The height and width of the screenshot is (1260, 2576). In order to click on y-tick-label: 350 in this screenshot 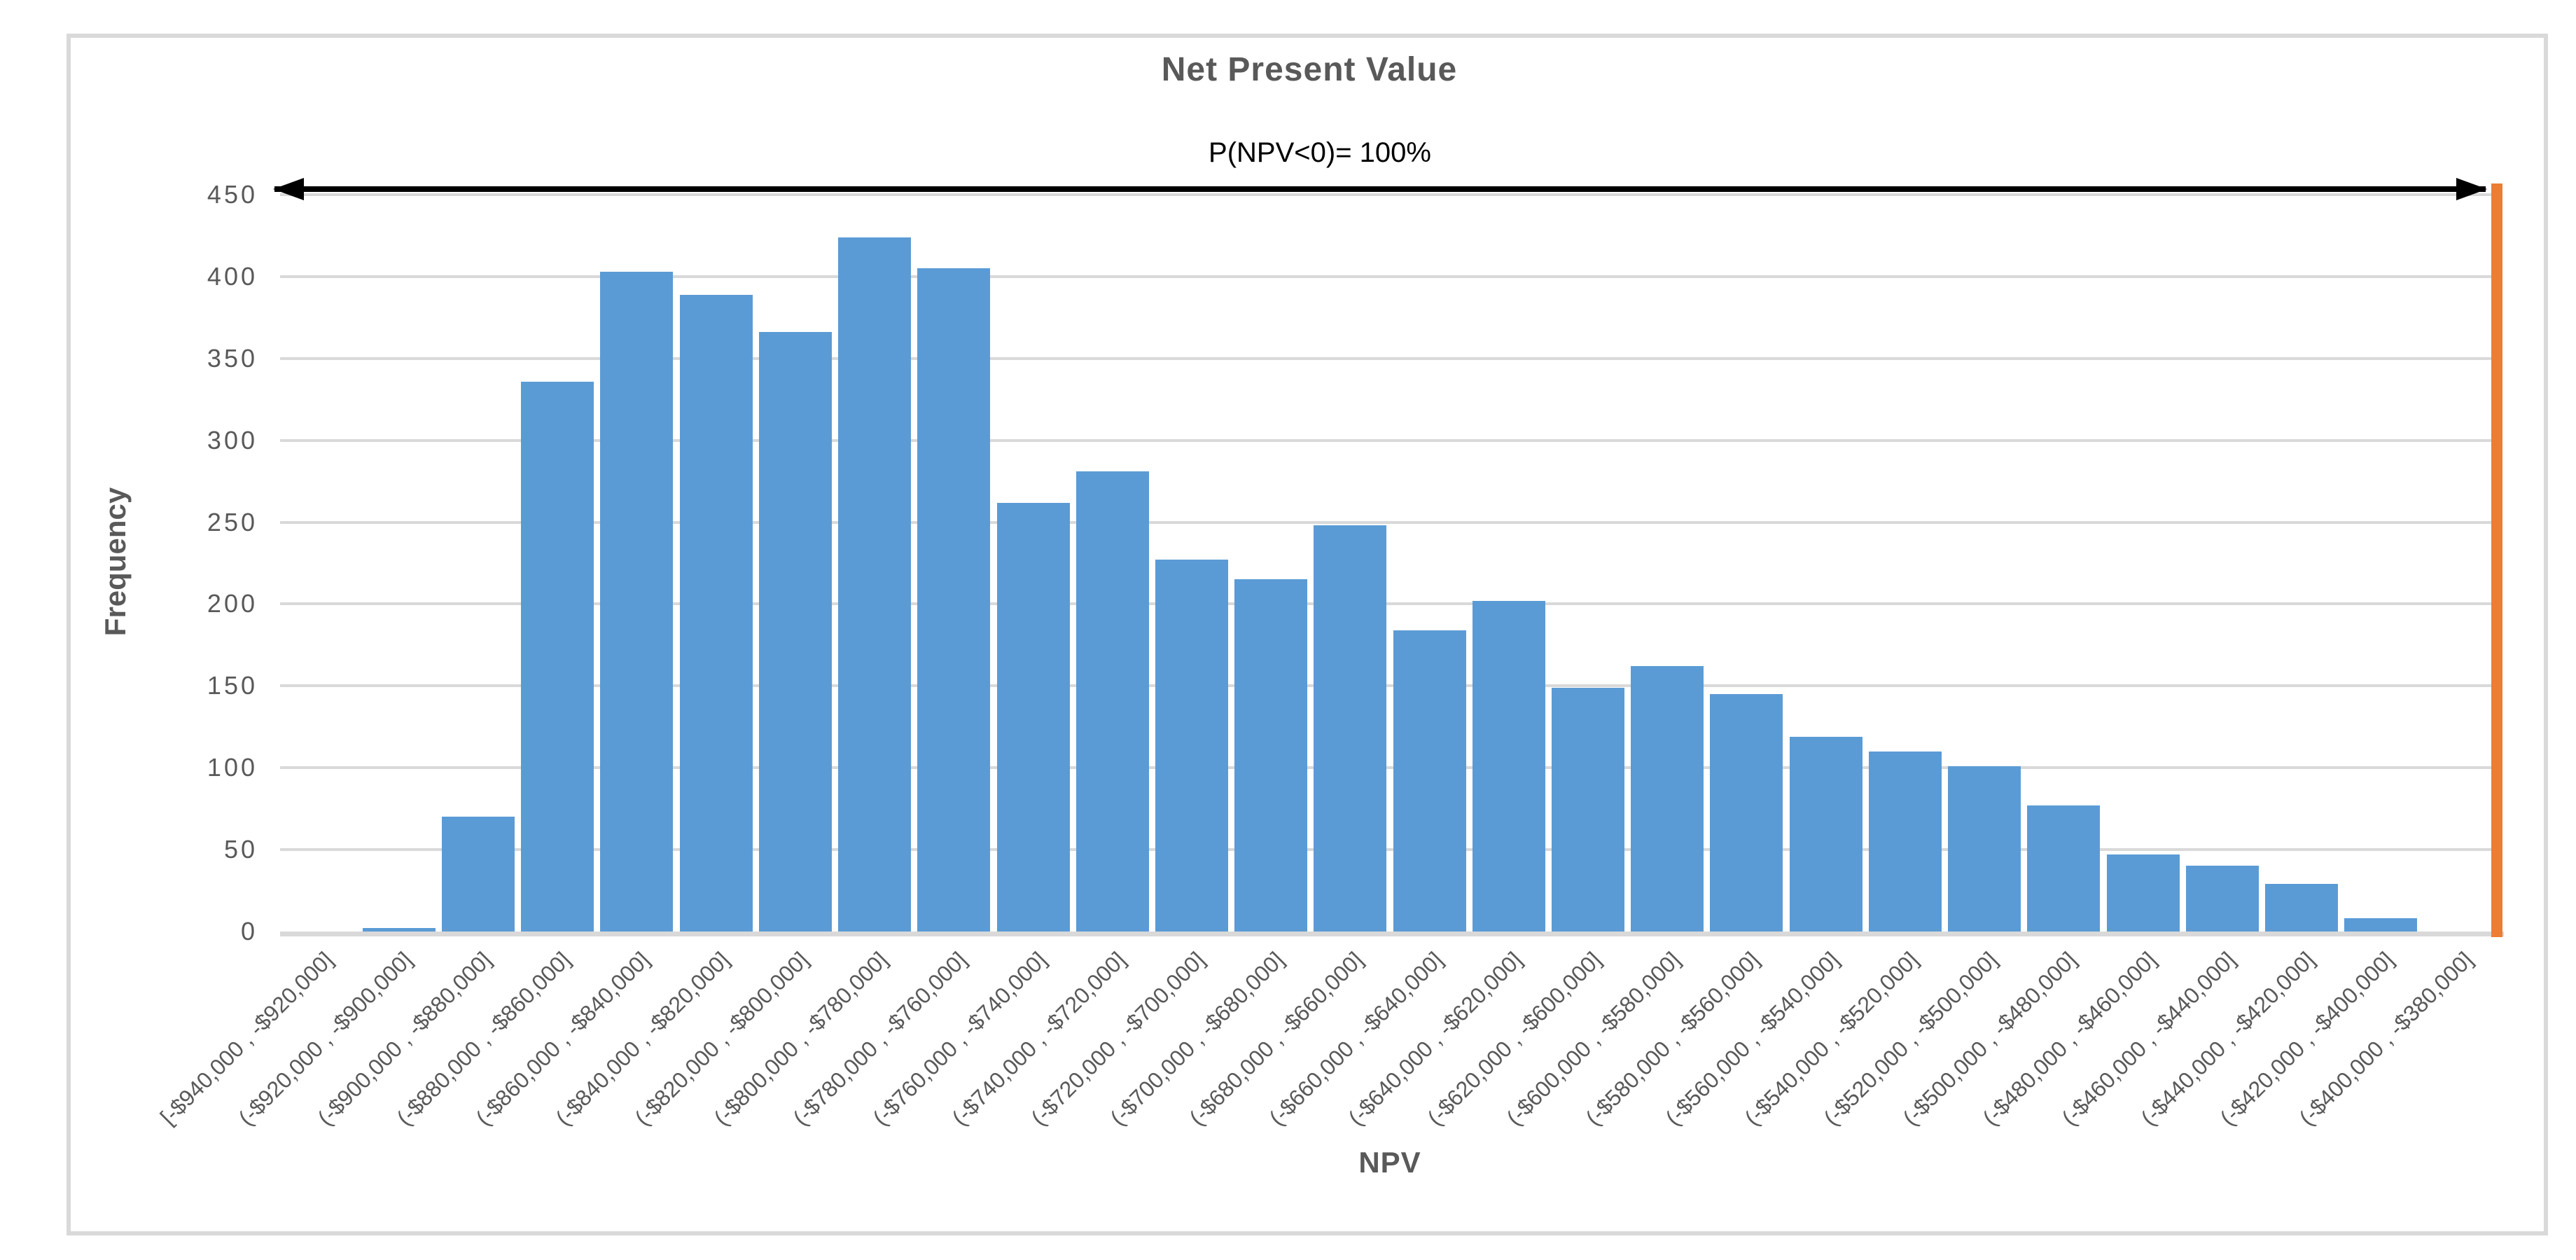, I will do `click(232, 358)`.